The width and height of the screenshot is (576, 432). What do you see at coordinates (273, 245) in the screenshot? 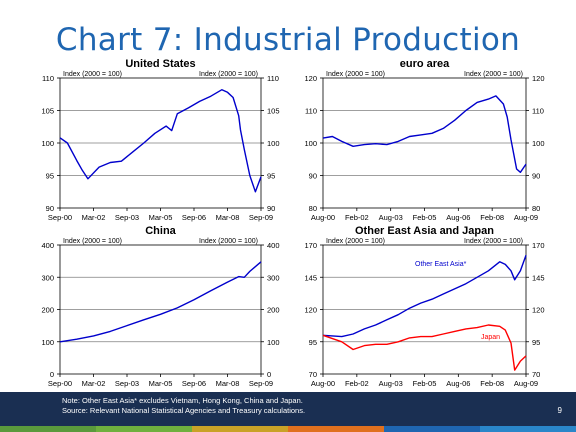
I see `y-tick-label-right: 400` at bounding box center [273, 245].